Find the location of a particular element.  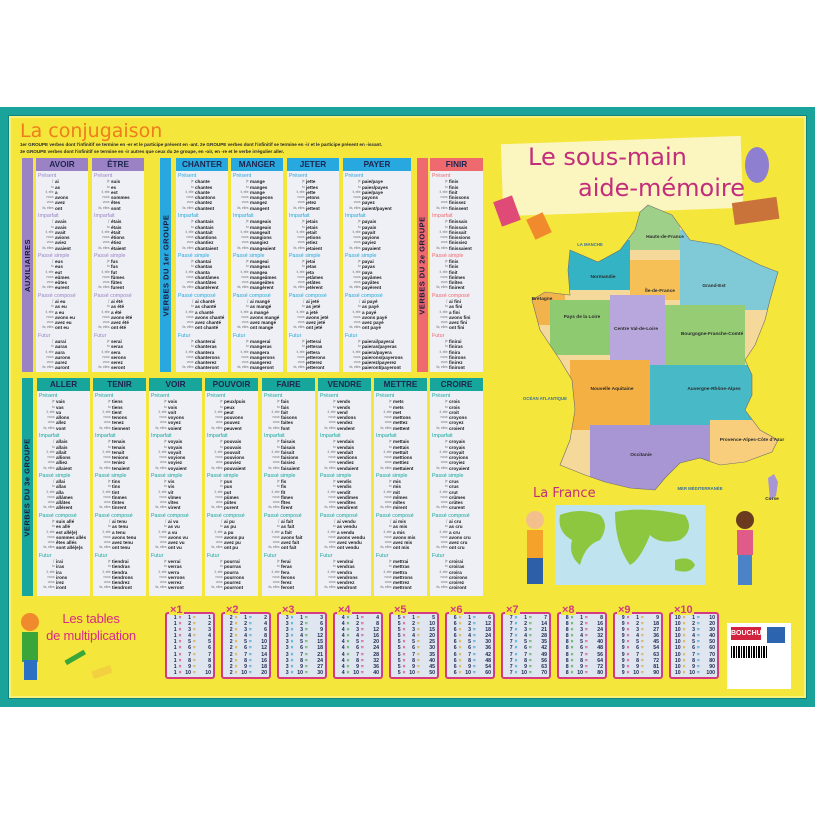

conjugation-row: nous faisions is located at coordinates (288, 457).